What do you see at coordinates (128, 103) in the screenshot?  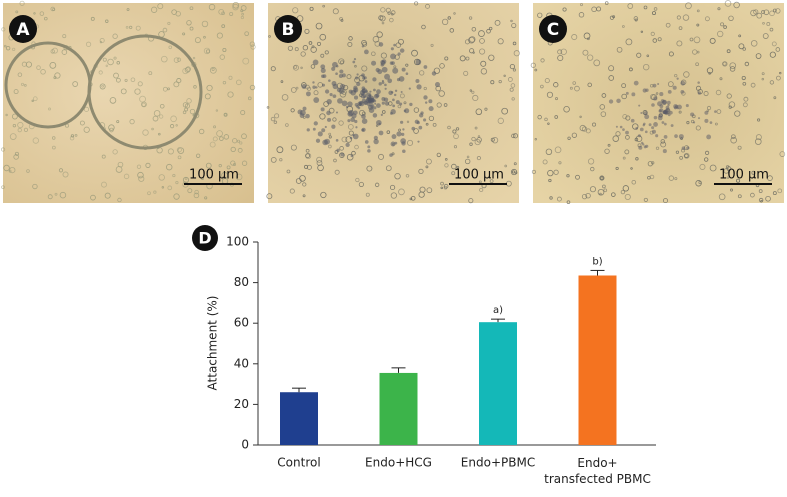 I see `micrograph` at bounding box center [128, 103].